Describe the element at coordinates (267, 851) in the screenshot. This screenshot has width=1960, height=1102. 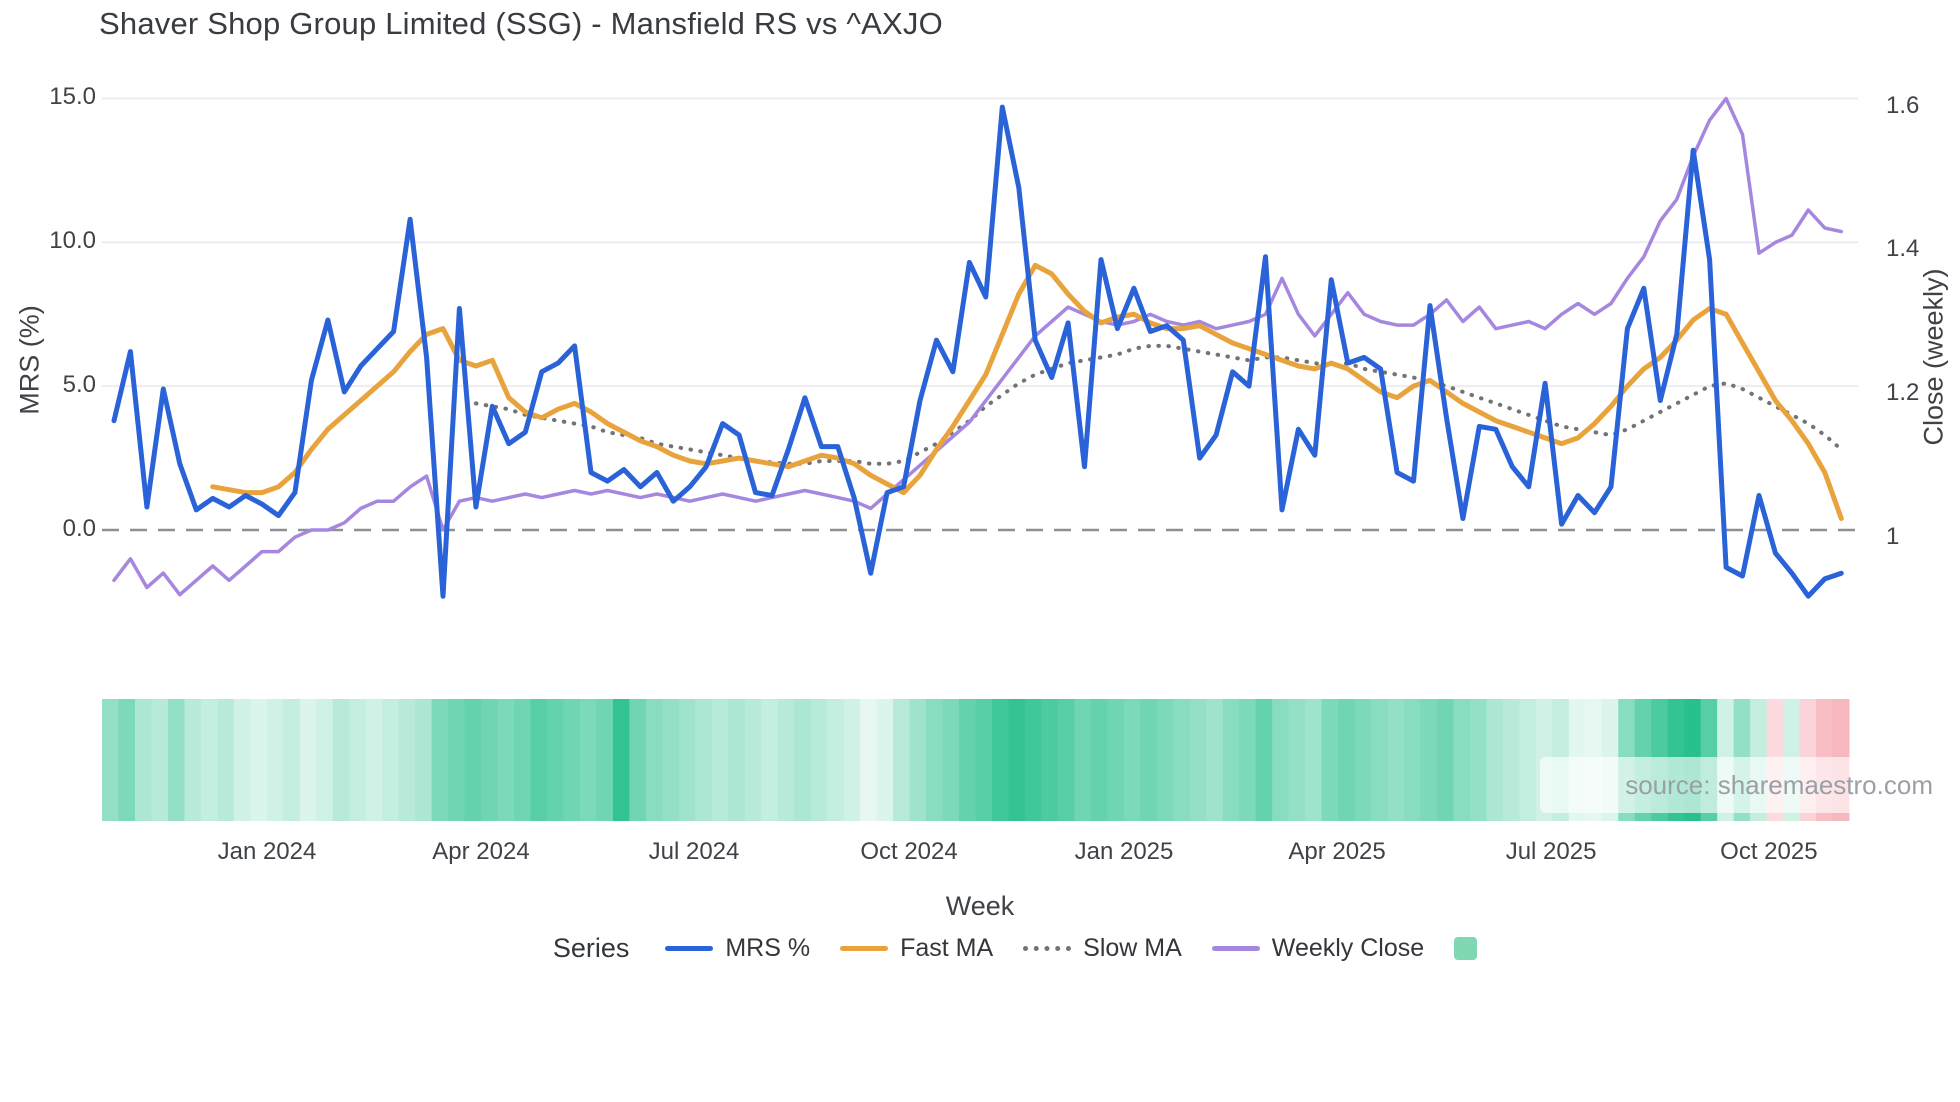
I see `x-axis-tick: Jan 2024` at that location.